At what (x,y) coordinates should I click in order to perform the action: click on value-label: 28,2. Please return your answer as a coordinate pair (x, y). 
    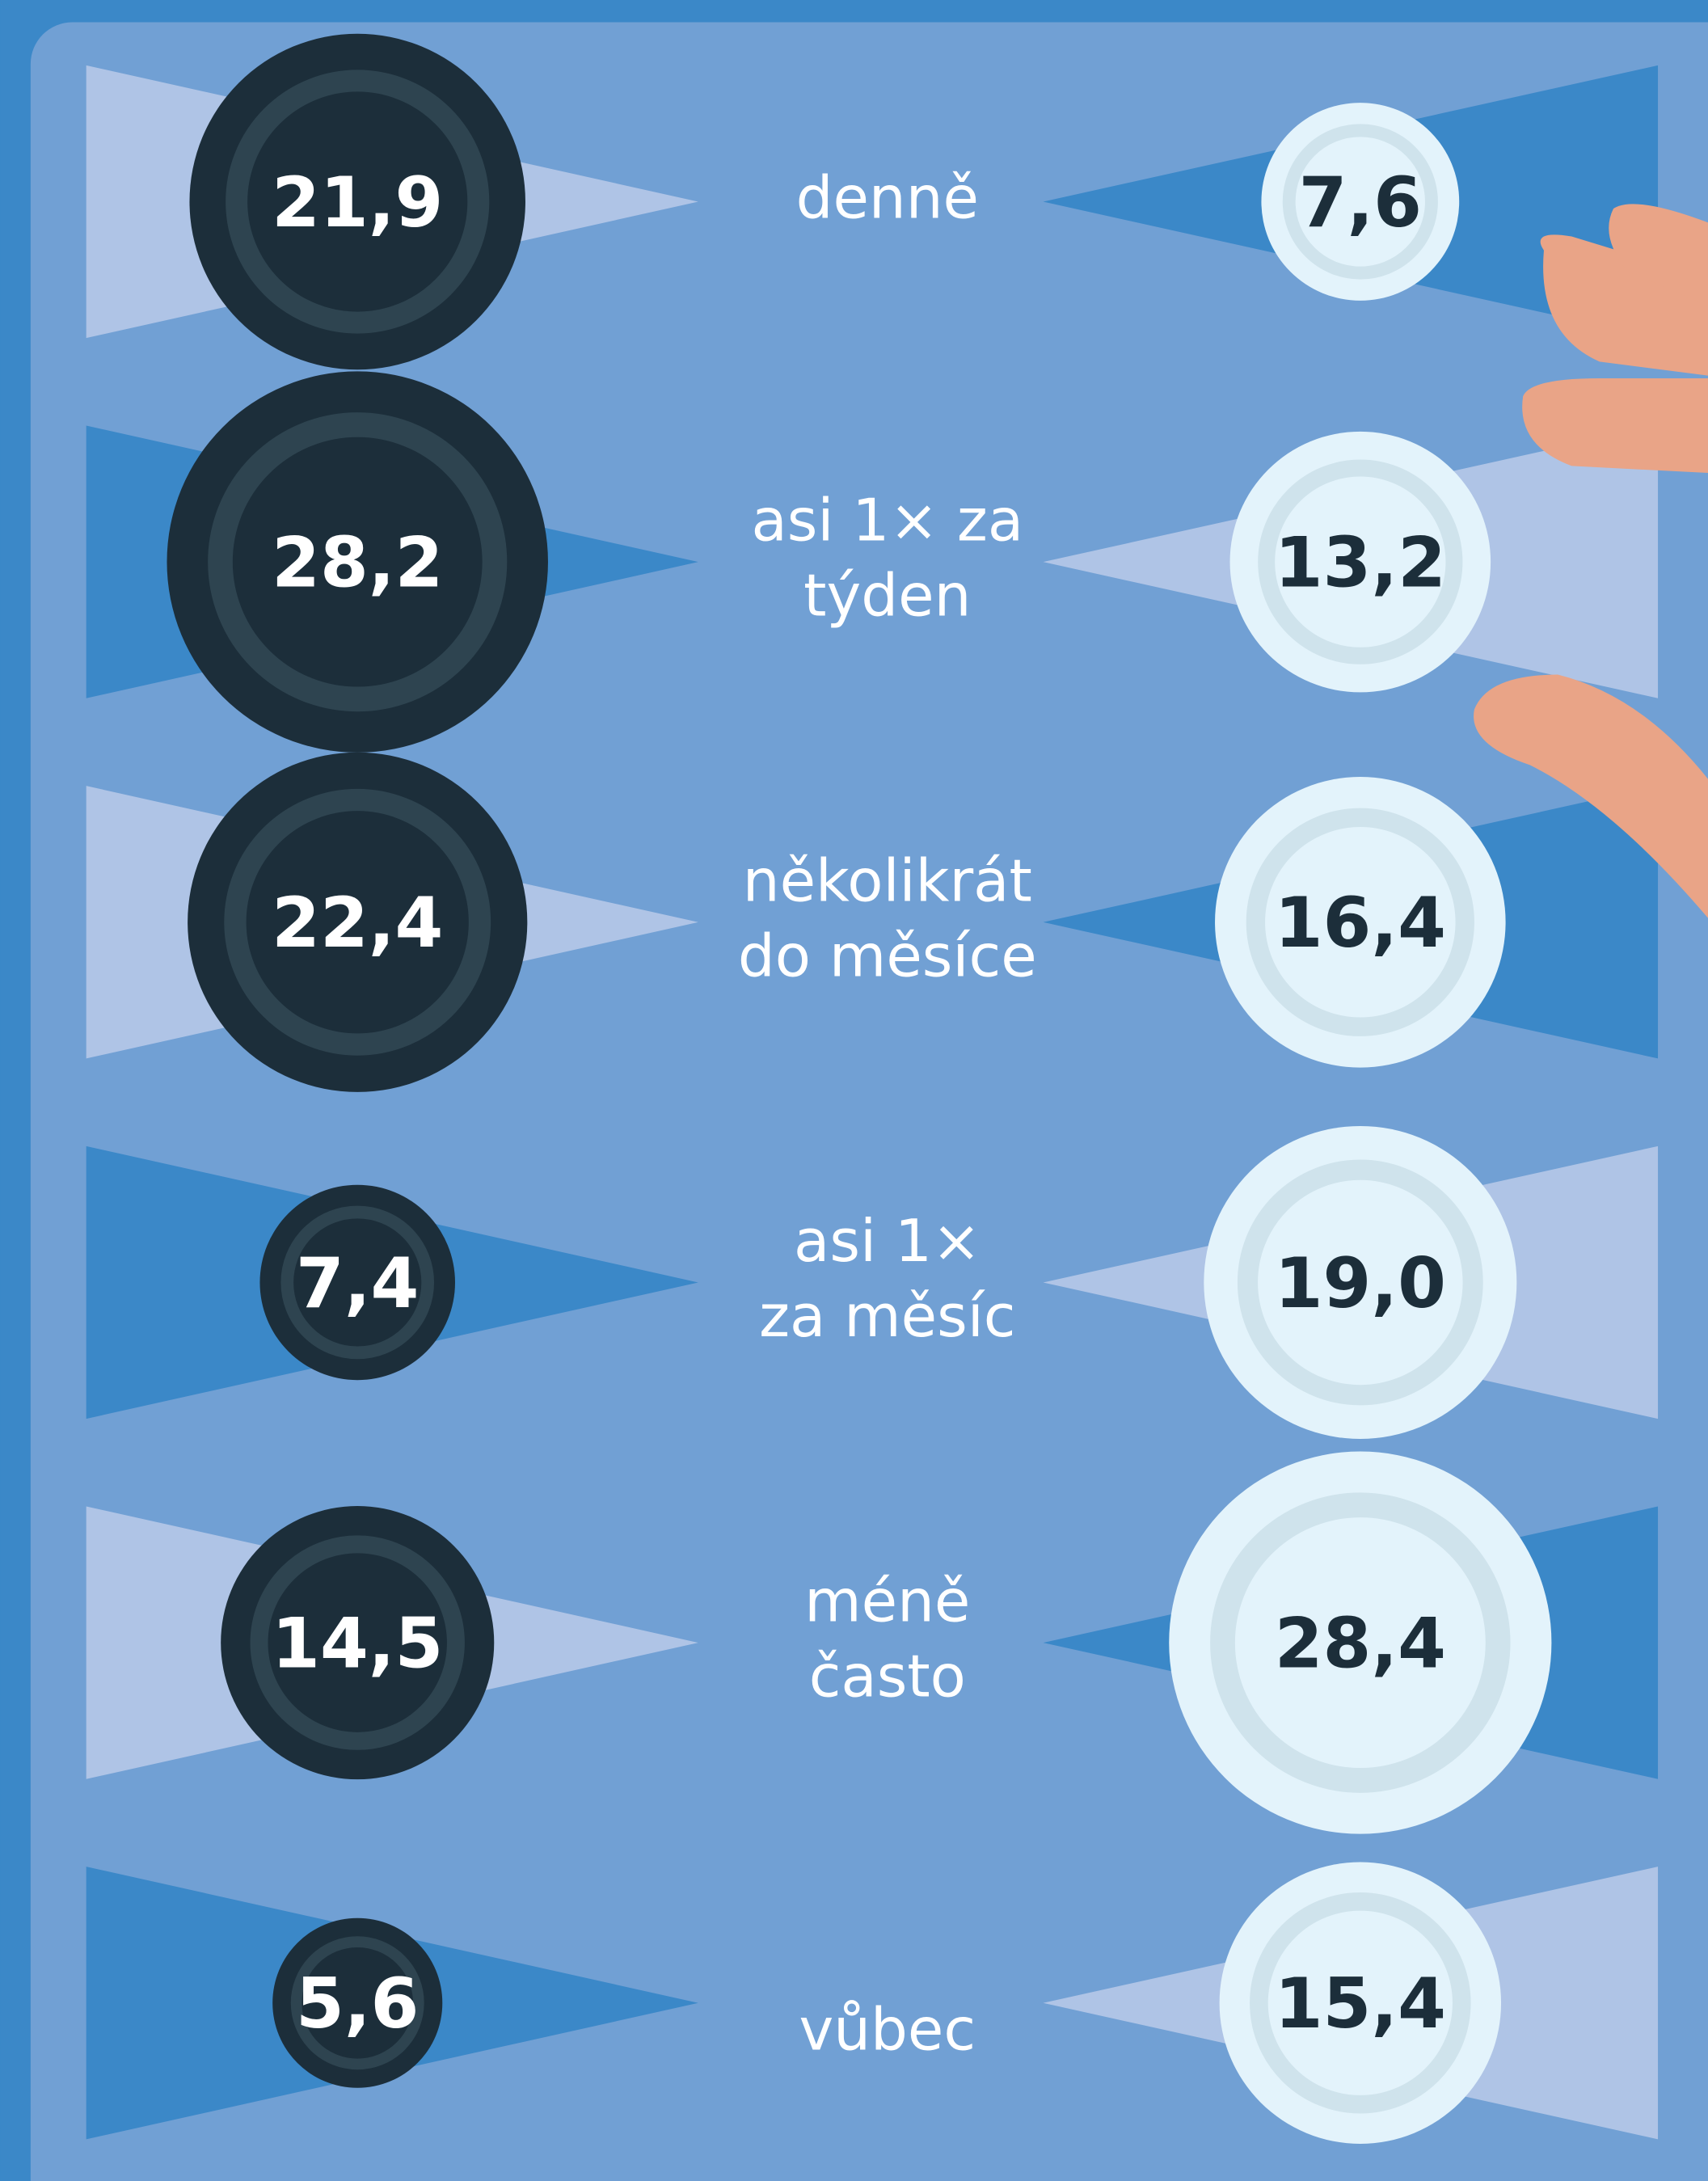
    Looking at the image, I should click on (357, 562).